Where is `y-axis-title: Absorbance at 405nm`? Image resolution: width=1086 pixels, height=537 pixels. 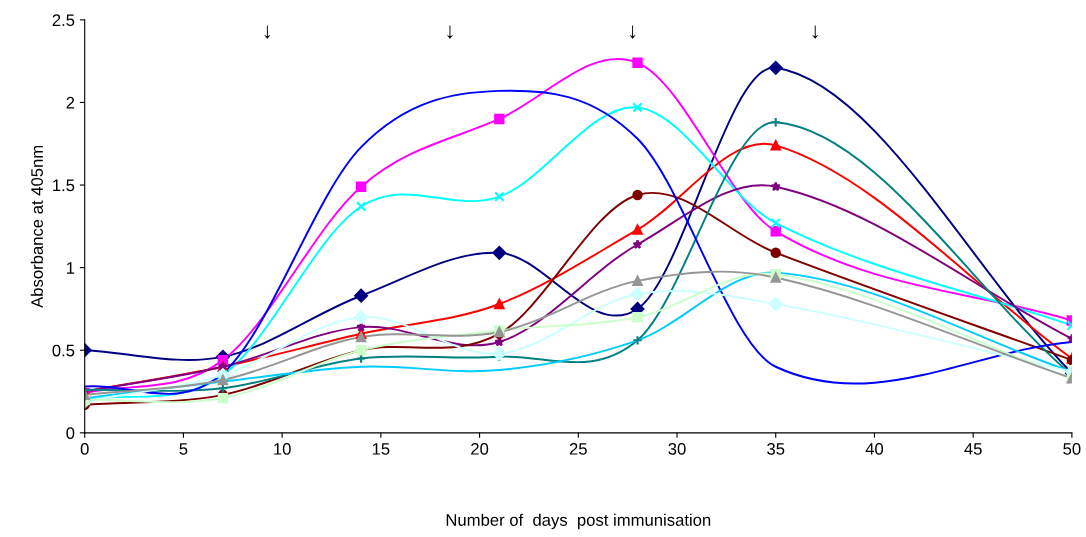 y-axis-title: Absorbance at 405nm is located at coordinates (36, 226).